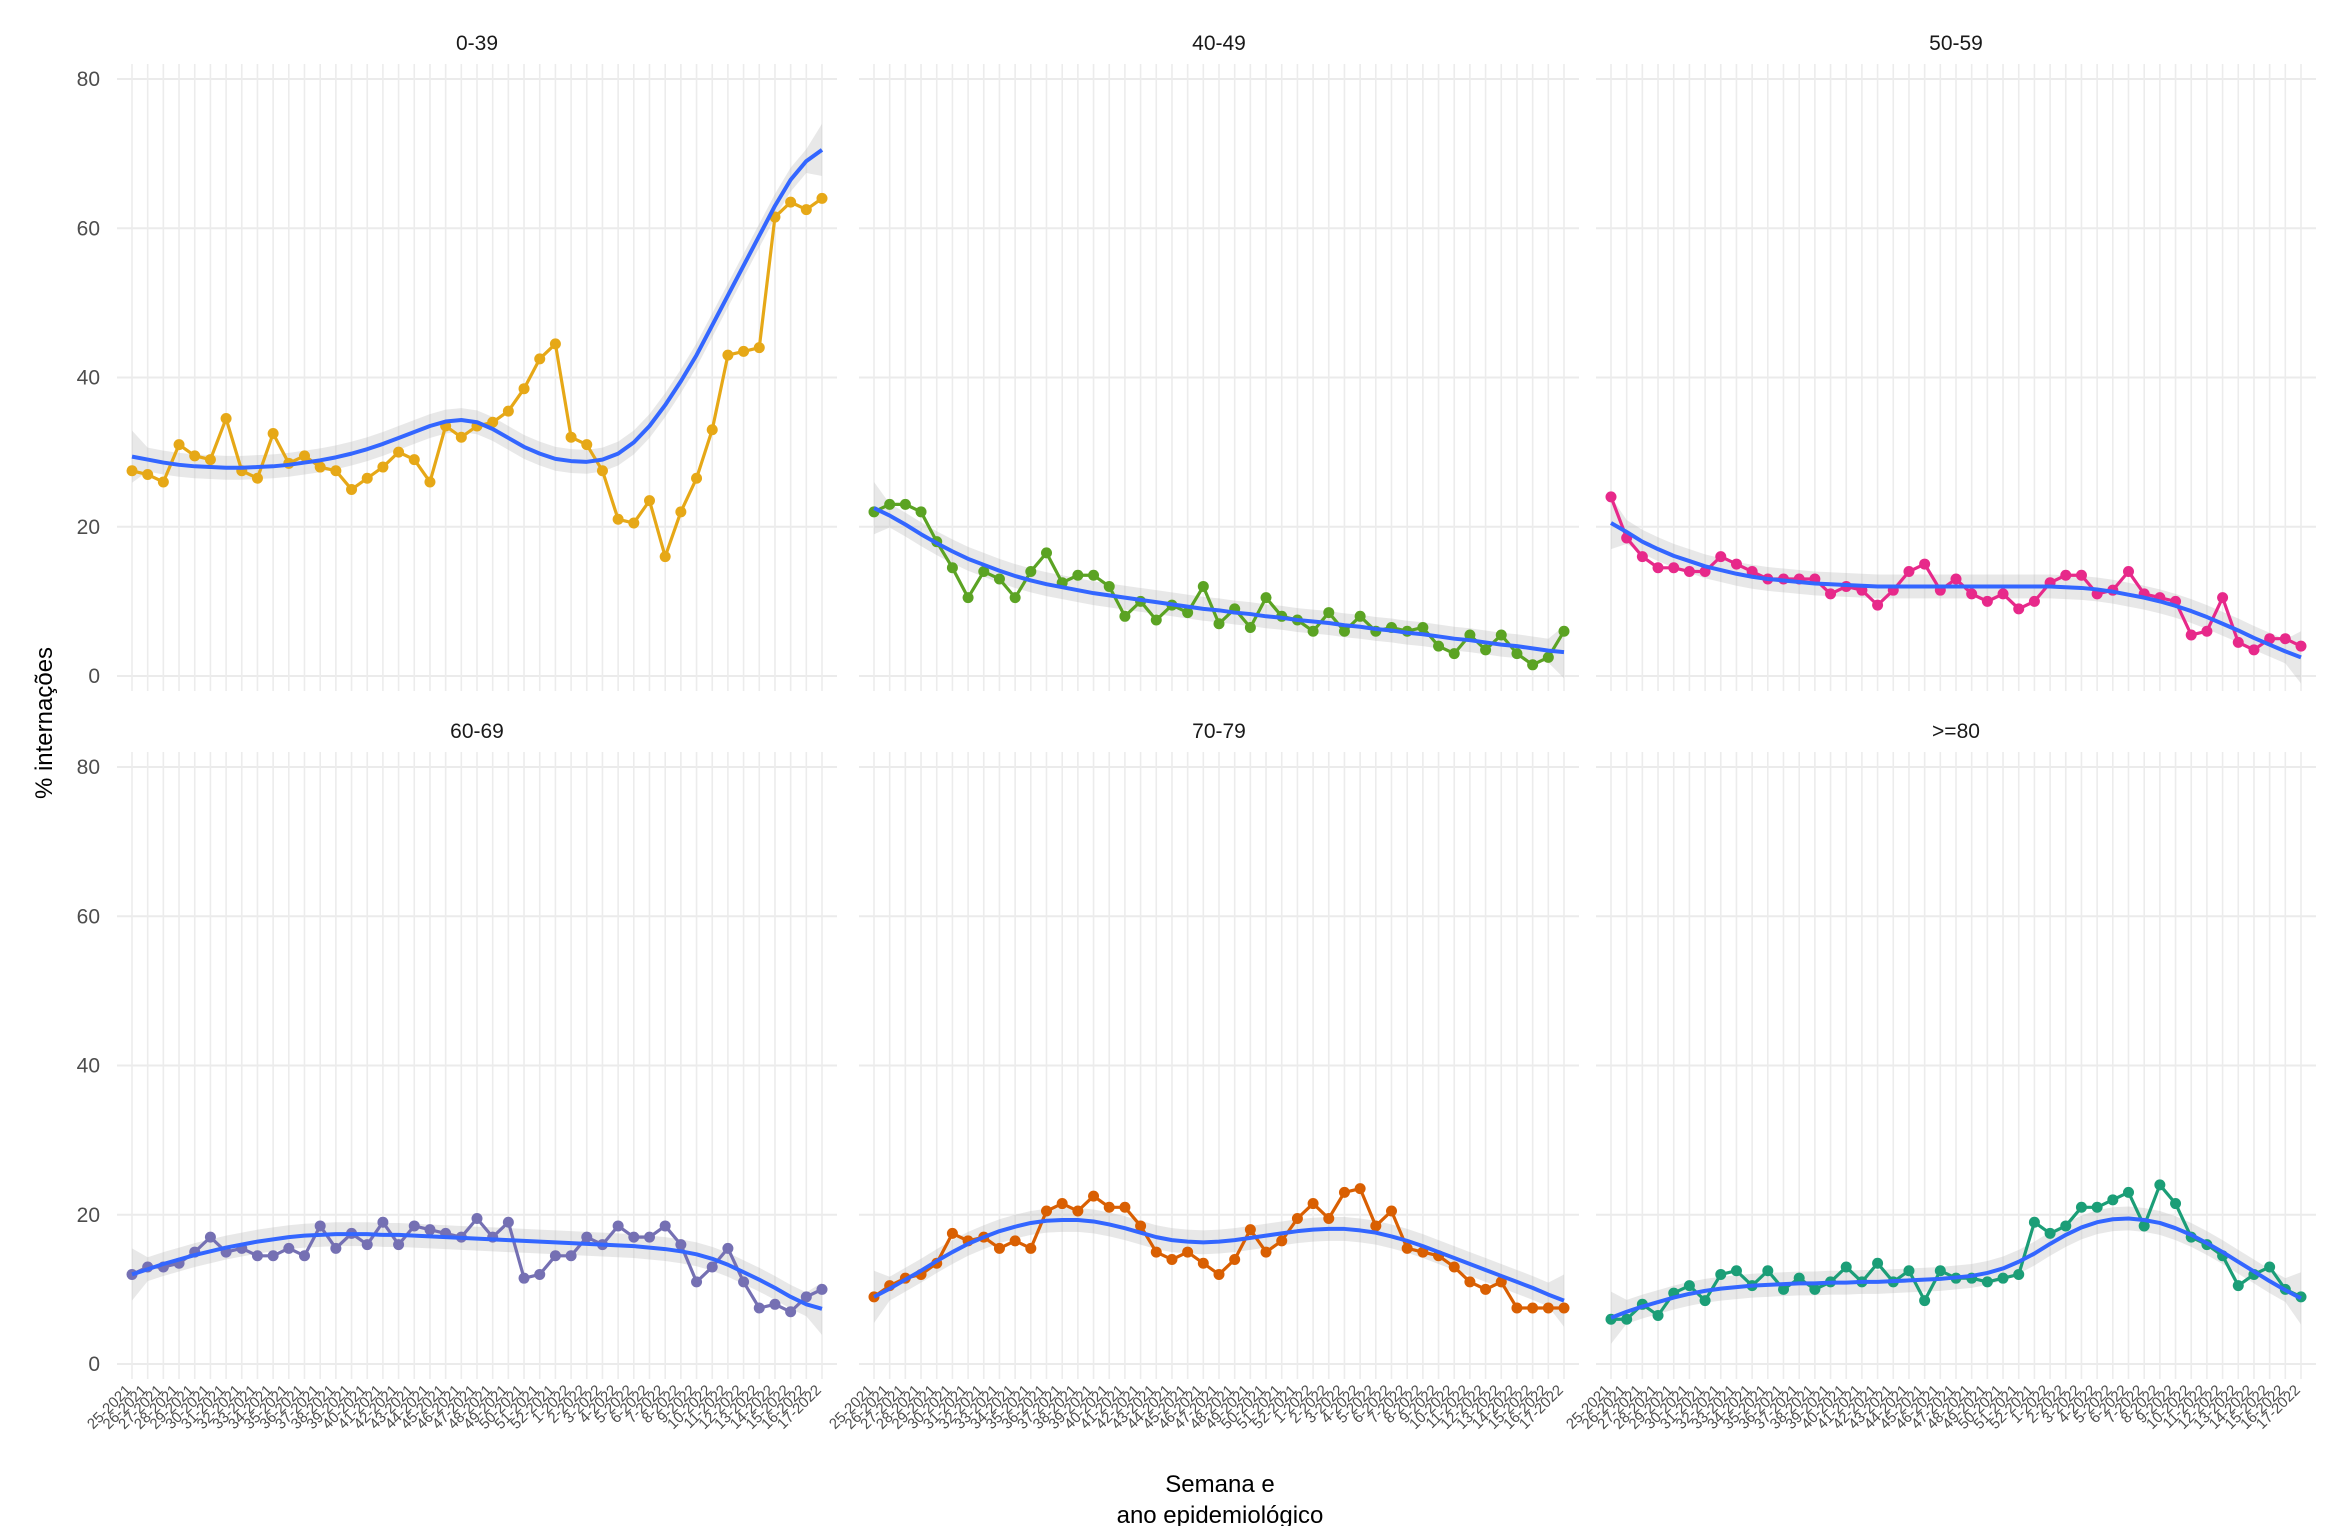 This screenshot has height=1531, width=2350. I want to click on facet-title: >=80, so click(1956, 731).